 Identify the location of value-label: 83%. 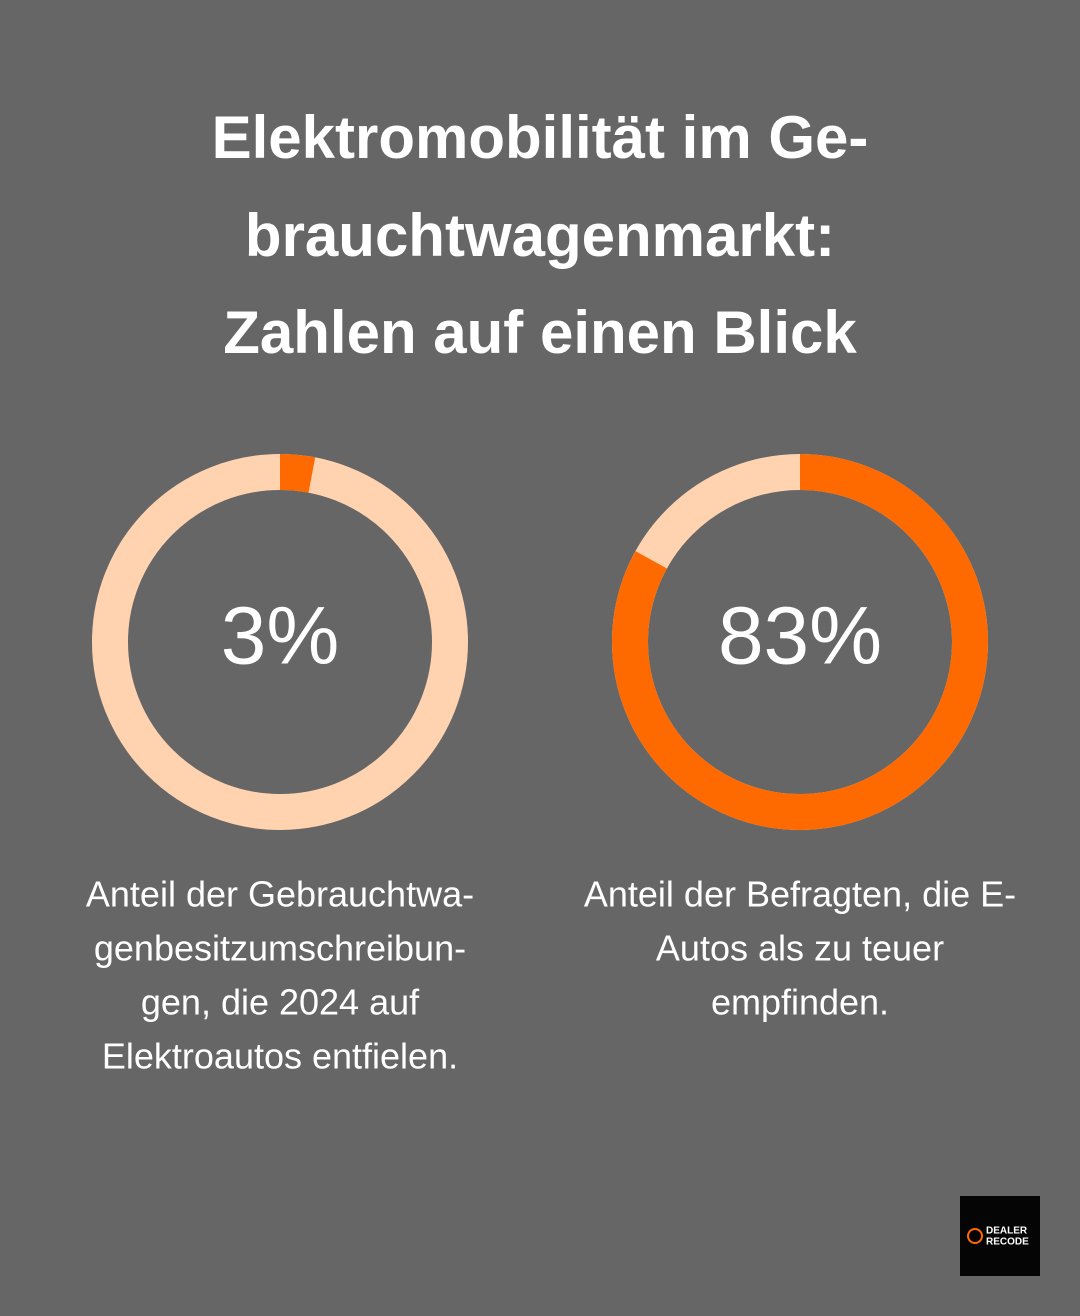
(800, 636).